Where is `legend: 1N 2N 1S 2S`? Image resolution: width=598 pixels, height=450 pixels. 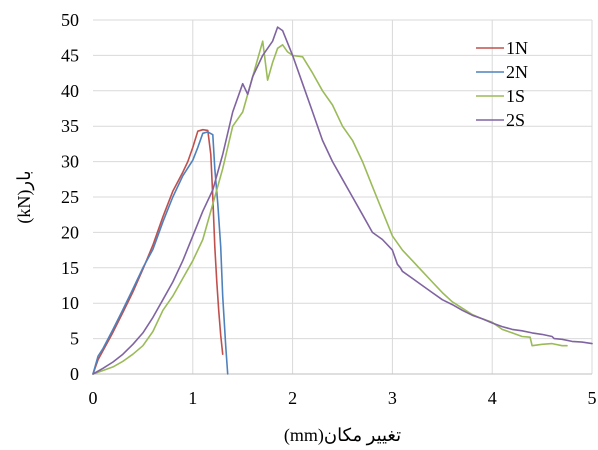 legend: 1N 2N 1S 2S is located at coordinates (502, 84).